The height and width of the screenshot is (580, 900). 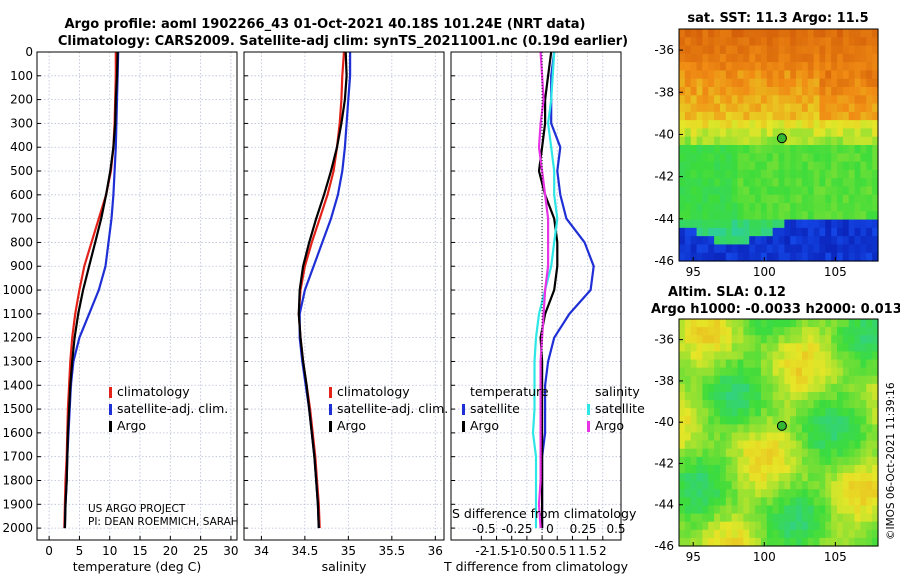 What do you see at coordinates (777, 18) in the screenshot?
I see `sst-map-title: sat. SST: 11.3 Argo: 11.5` at bounding box center [777, 18].